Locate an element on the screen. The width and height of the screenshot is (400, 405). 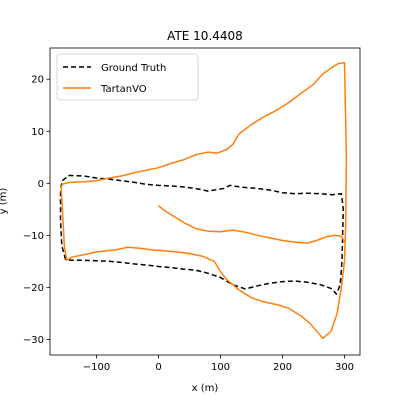
y-tick-label: −10 is located at coordinates (33, 236).